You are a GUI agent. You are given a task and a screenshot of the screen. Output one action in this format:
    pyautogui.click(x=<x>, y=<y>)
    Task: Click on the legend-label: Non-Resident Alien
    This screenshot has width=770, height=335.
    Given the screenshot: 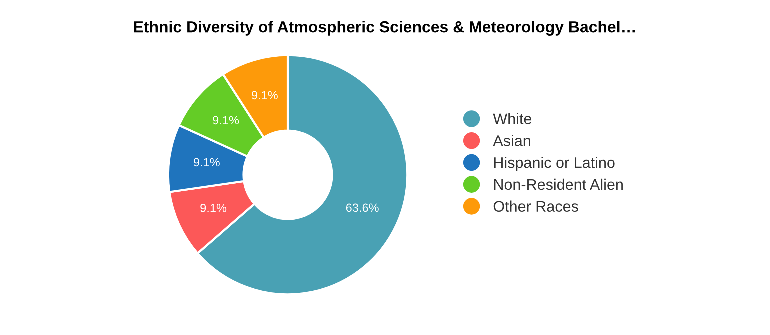 What is the action you would take?
    pyautogui.click(x=558, y=184)
    